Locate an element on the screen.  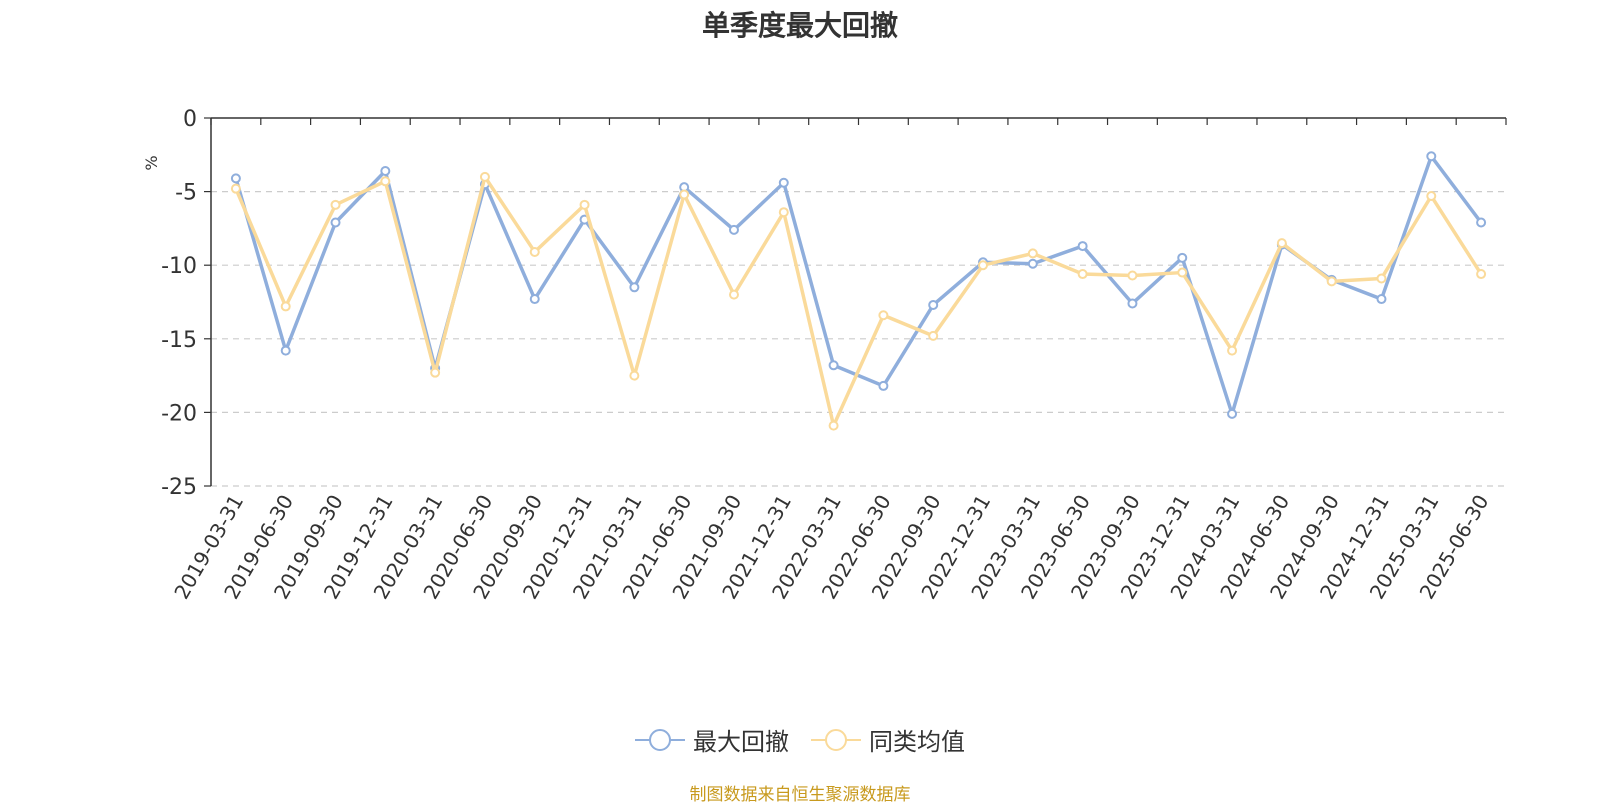
y-tick-label: -25 is located at coordinates (179, 487).